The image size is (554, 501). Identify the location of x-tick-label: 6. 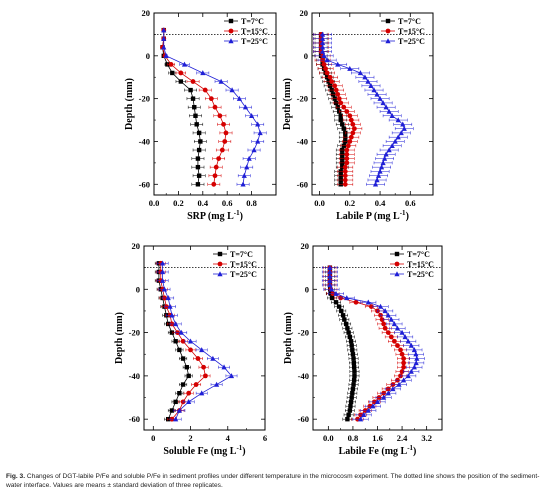
(265, 438).